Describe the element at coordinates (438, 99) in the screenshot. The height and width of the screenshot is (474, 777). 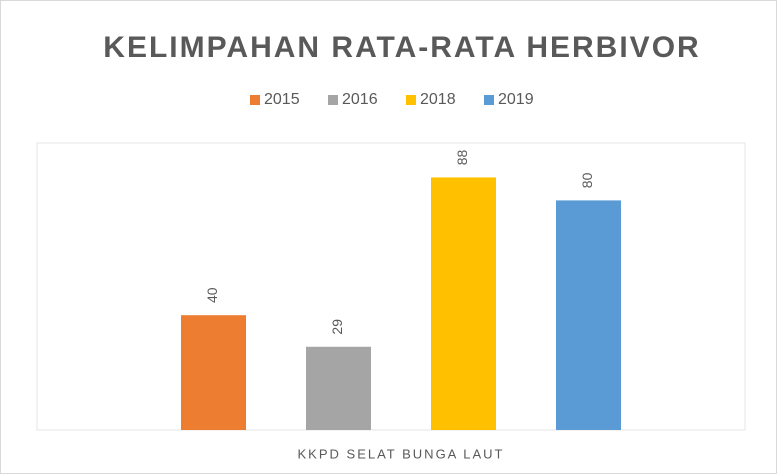
I see `legend-label: 2018` at that location.